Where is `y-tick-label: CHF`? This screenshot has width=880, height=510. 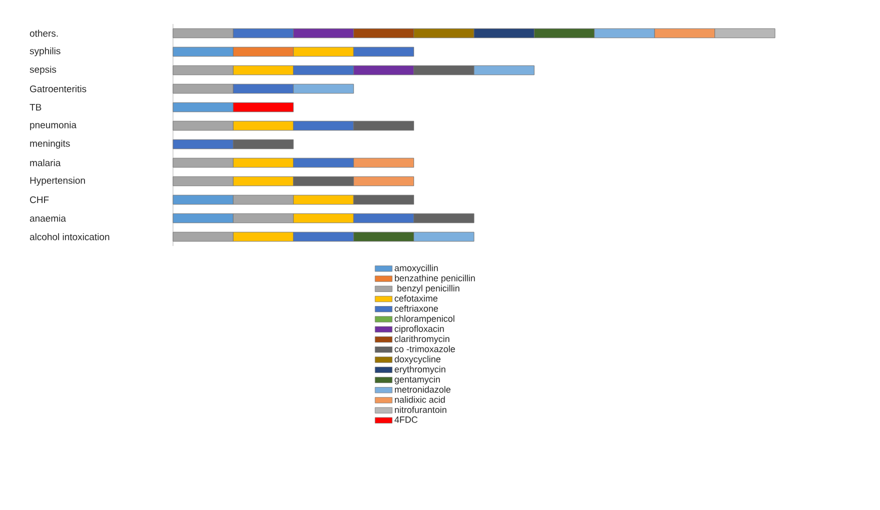
y-tick-label: CHF is located at coordinates (39, 200).